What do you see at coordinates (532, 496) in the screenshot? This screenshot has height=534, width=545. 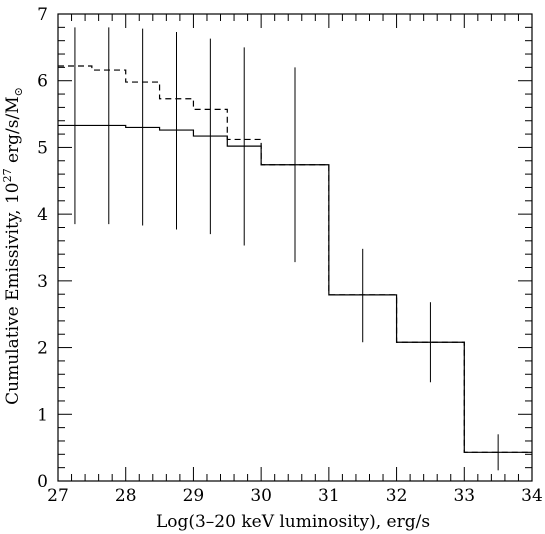 I see `x-tick-label: 34` at bounding box center [532, 496].